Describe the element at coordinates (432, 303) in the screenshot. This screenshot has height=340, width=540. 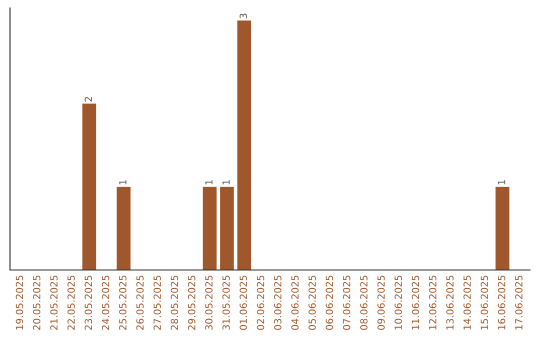
I see `x-tick-label: 12.06.2025` at that location.